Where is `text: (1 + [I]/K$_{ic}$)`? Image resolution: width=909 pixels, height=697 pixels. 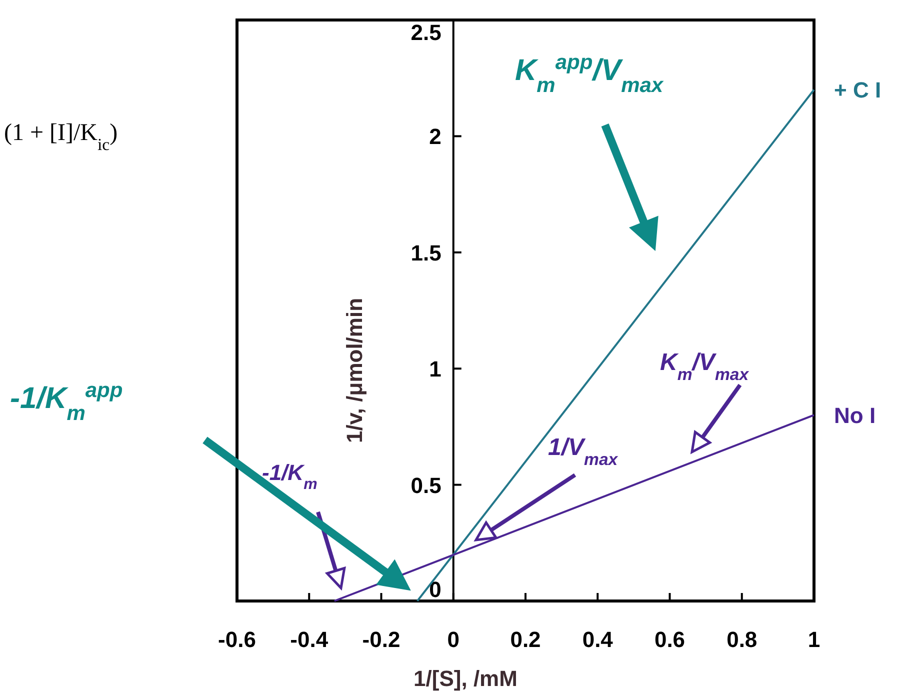
text: (1 + [I]/K$_{ic}$) is located at coordinates (61, 137).